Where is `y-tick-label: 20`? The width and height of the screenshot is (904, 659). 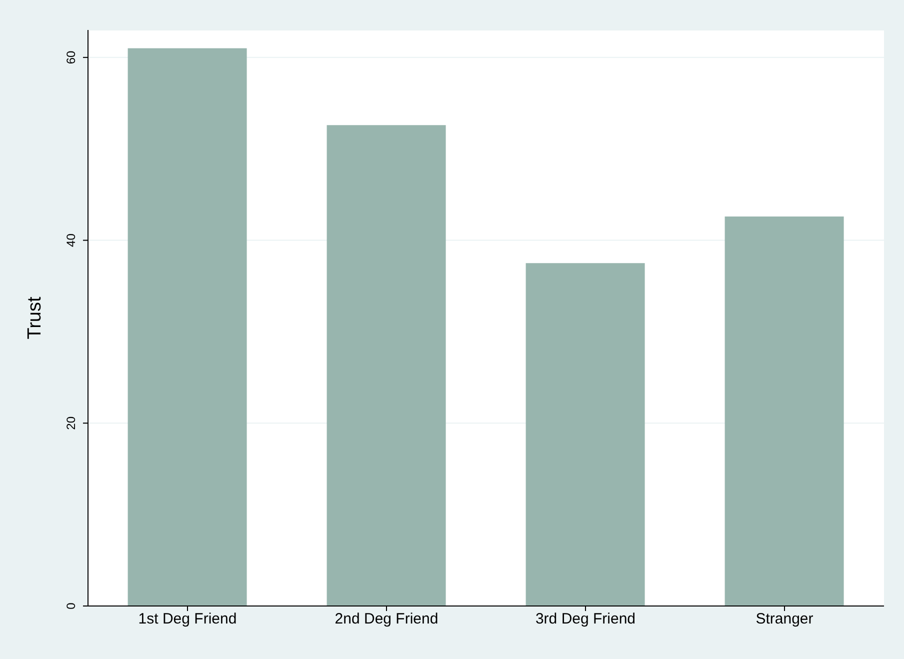
y-tick-label: 20 is located at coordinates (71, 423).